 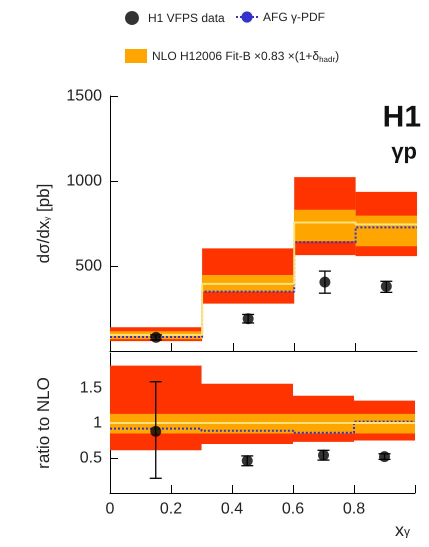 I want to click on x-tick-label: 0.8, so click(x=354, y=509).